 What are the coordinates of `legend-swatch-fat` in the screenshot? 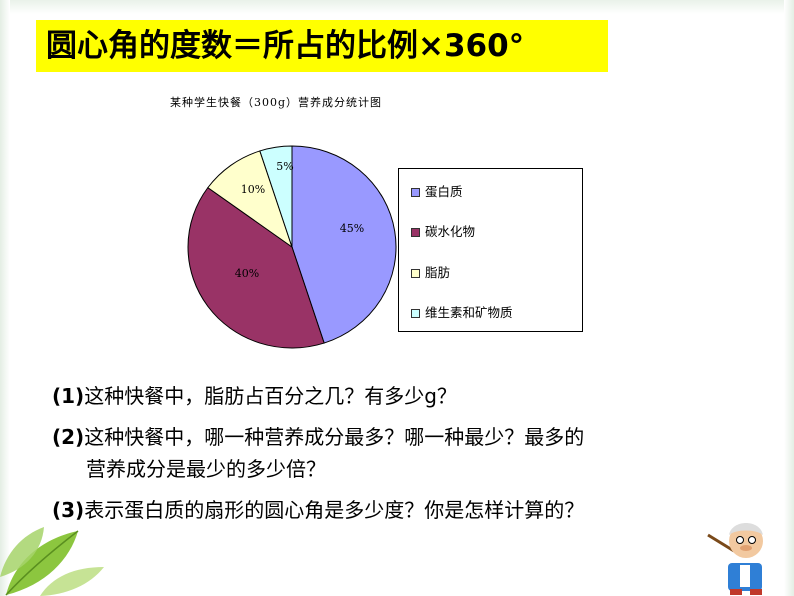 It's located at (415, 273).